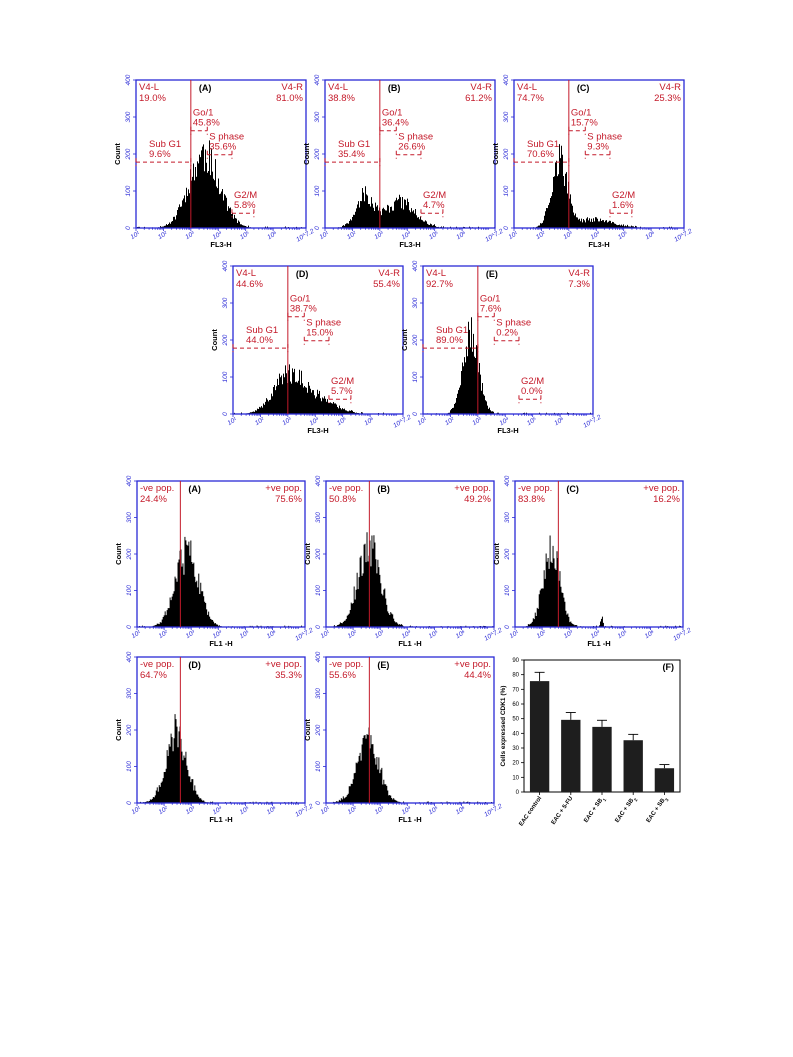 The width and height of the screenshot is (793, 1057). What do you see at coordinates (449, 340) in the screenshot?
I see `gate-value: 89.0%` at bounding box center [449, 340].